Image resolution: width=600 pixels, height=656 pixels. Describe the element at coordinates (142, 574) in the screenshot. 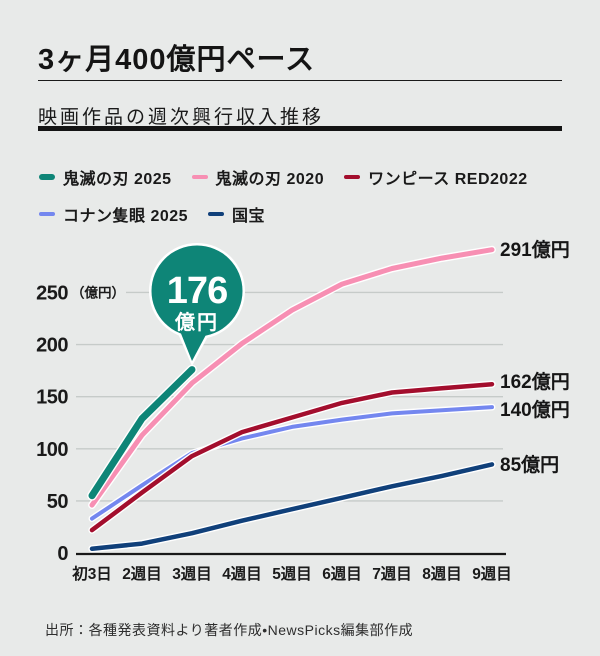

I see `x-tick-label-2: 2週目` at that location.